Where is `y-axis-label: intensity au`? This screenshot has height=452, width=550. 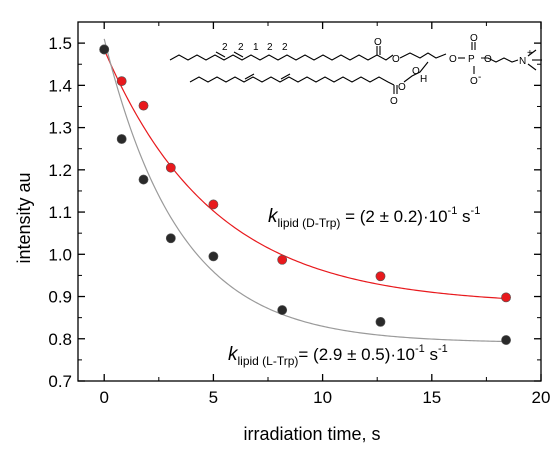 y-axis-label: intensity au is located at coordinates (24, 217).